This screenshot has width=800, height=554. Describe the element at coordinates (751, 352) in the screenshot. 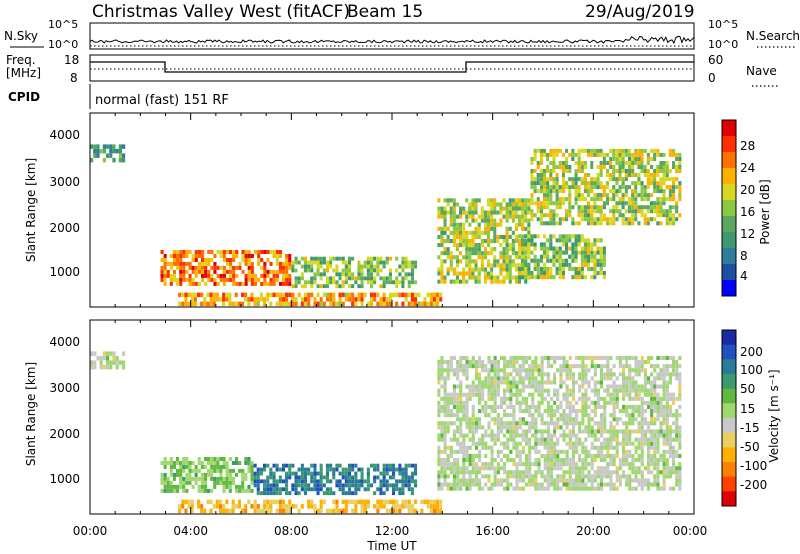

I see `velocity-cbar-tick-200: 200` at that location.